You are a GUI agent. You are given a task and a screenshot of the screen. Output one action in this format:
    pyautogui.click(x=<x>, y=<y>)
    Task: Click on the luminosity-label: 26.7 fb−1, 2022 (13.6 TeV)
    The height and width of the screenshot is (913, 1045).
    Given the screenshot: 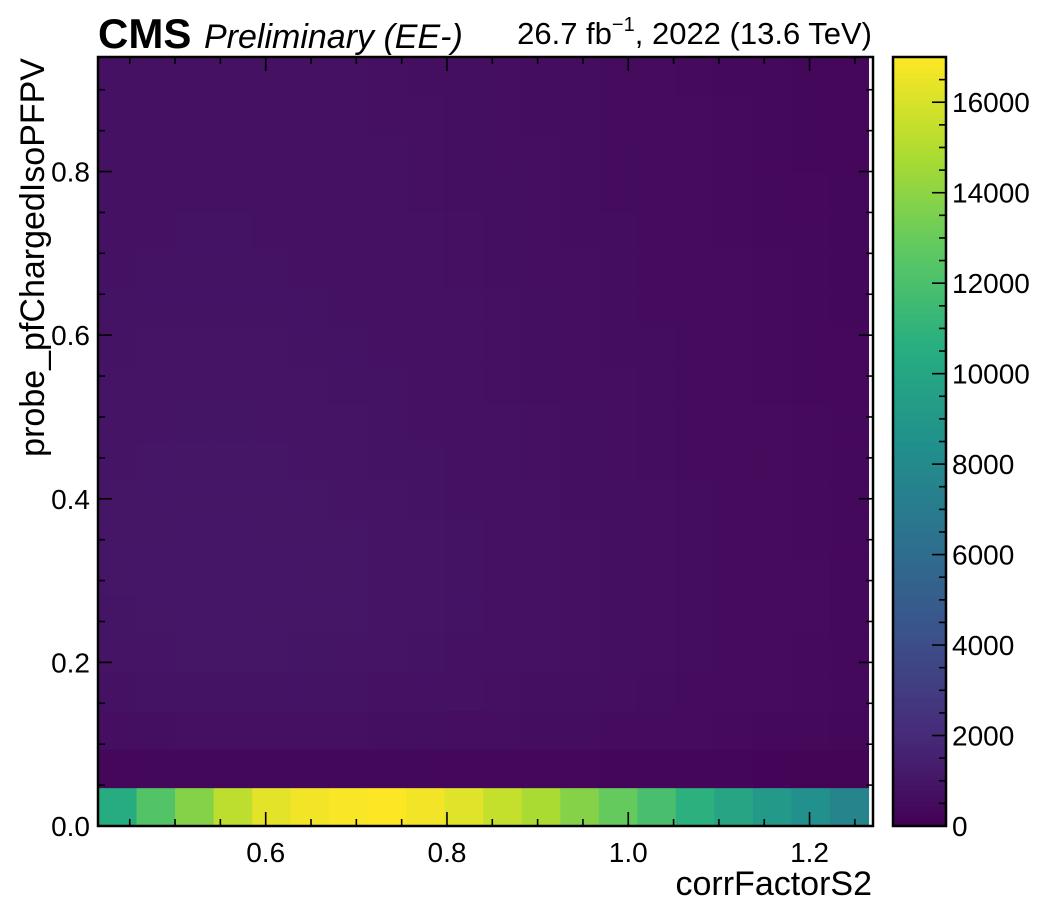 What is the action you would take?
    pyautogui.click(x=694, y=32)
    